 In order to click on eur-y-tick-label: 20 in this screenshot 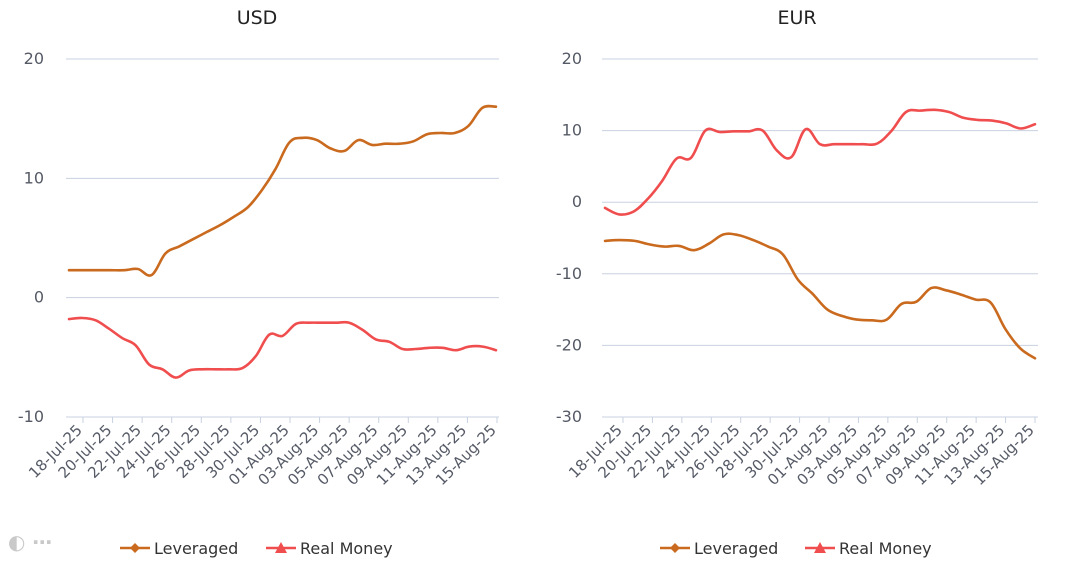, I will do `click(572, 58)`.